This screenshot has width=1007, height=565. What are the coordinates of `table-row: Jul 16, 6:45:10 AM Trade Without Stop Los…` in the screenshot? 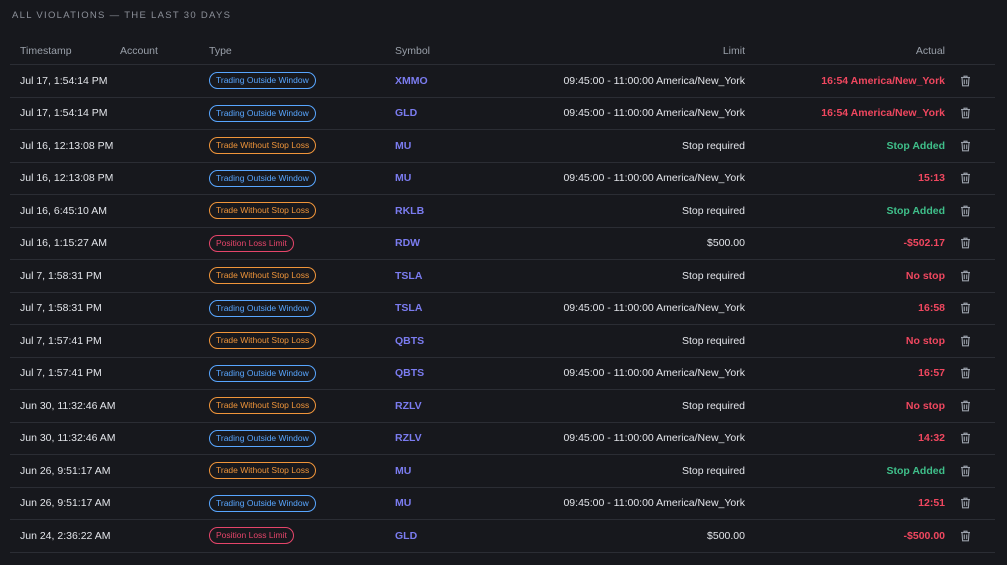 It's located at (502, 211).